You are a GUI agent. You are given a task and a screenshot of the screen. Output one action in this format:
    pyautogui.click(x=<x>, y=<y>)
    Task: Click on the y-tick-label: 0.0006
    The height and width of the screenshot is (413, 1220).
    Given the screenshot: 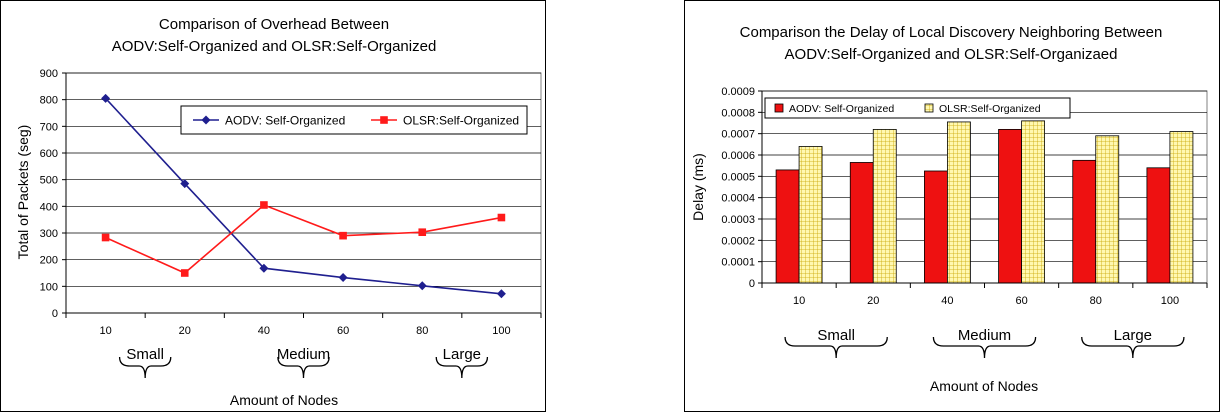 What is the action you would take?
    pyautogui.click(x=738, y=156)
    